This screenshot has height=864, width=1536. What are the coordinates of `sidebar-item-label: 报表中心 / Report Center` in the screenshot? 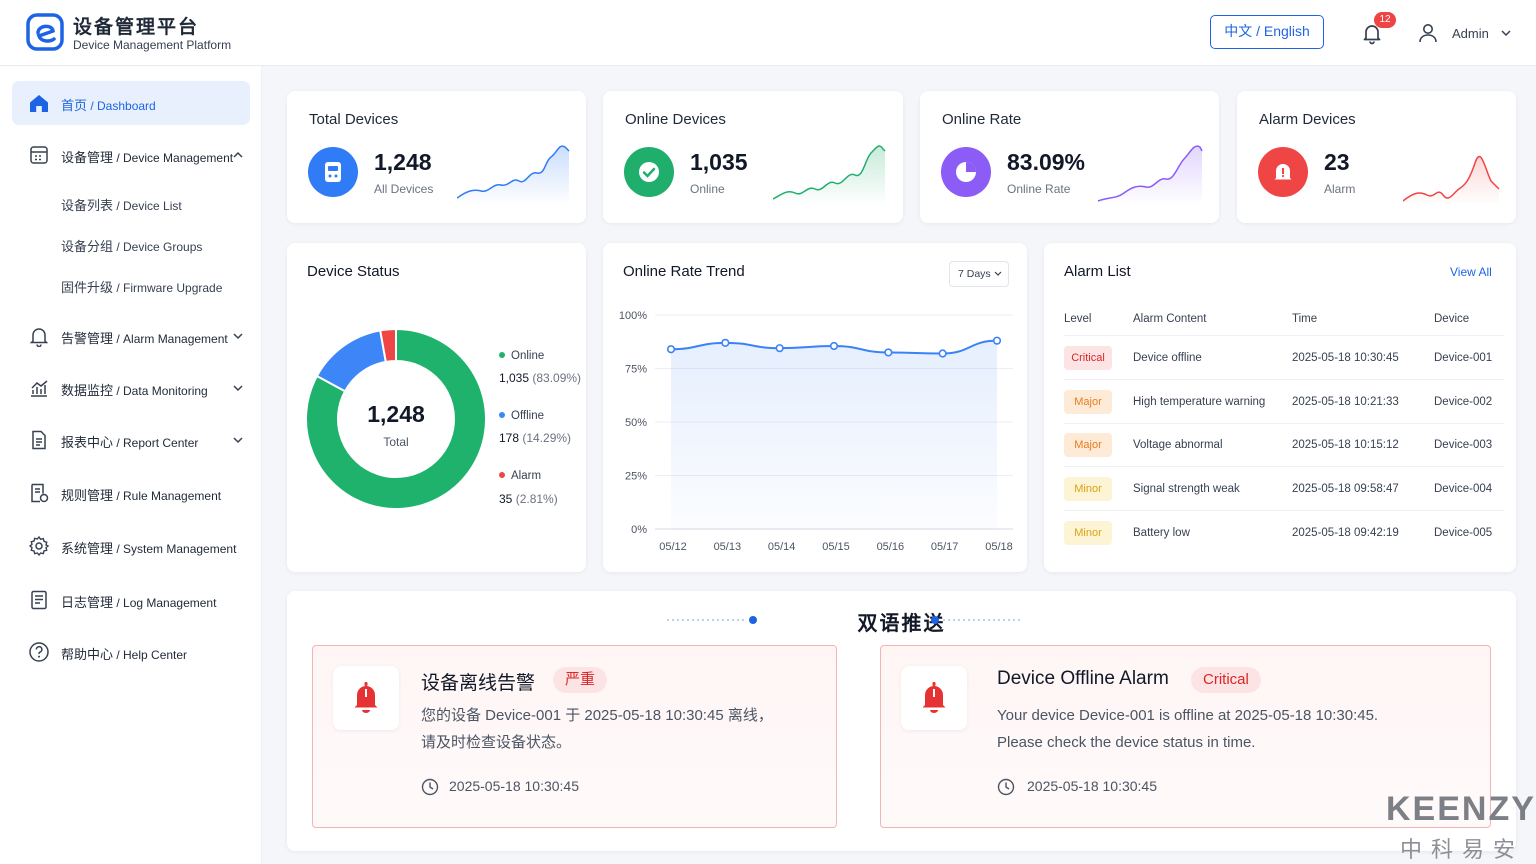 It's located at (130, 442).